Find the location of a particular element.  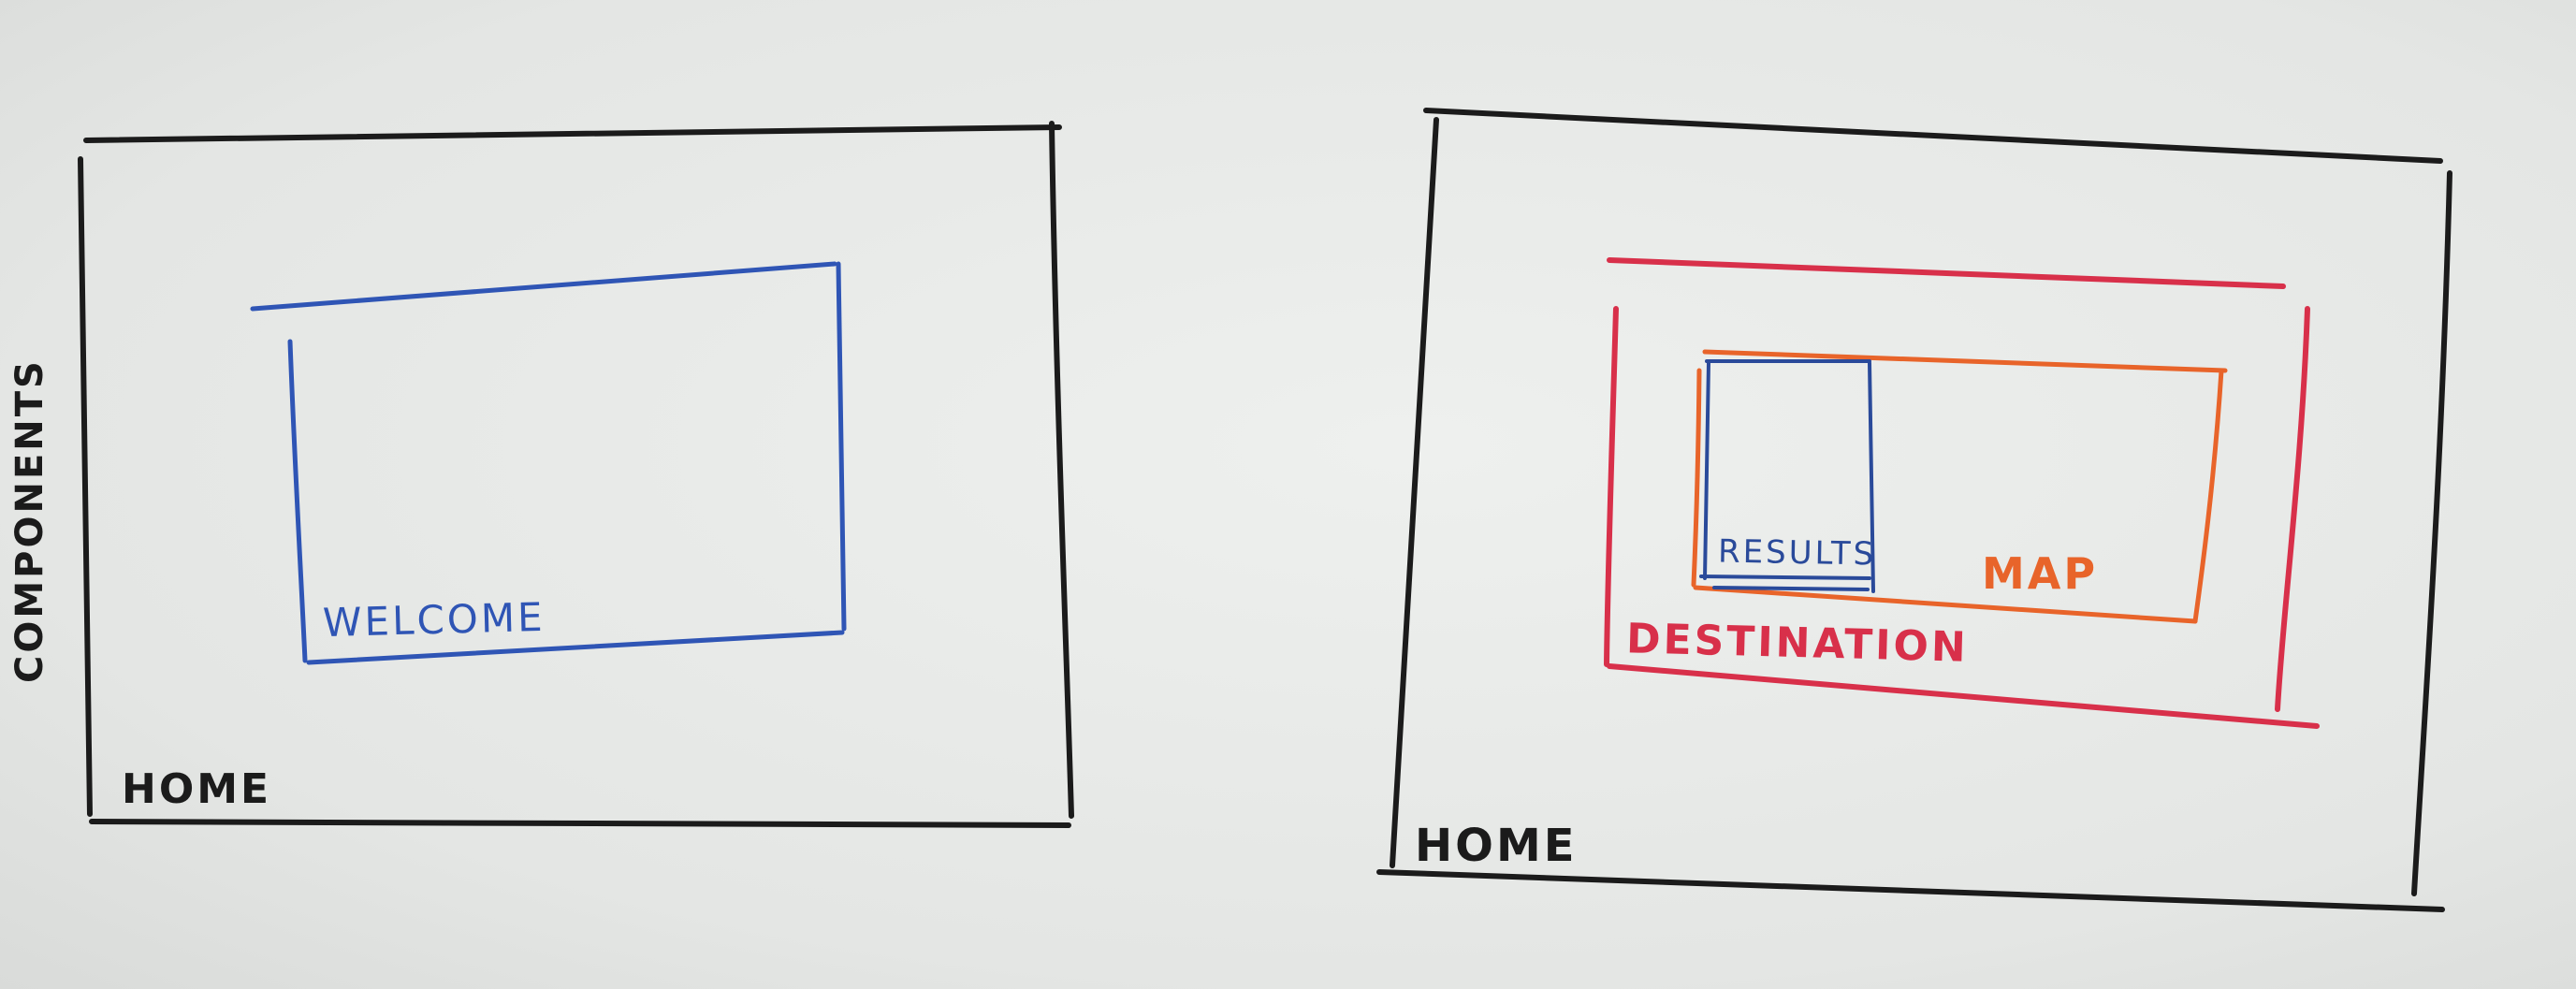

map-frame-right is located at coordinates (2208, 496).